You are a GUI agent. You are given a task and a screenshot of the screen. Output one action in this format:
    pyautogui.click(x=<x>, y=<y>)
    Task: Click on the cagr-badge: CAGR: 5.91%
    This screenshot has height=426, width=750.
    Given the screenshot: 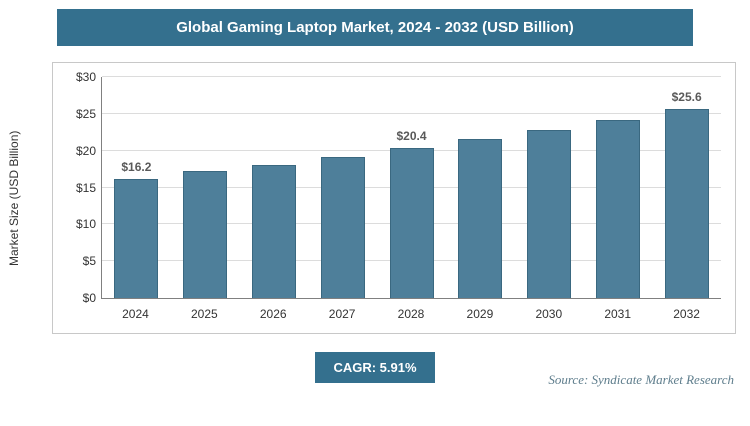 What is the action you would take?
    pyautogui.click(x=375, y=367)
    